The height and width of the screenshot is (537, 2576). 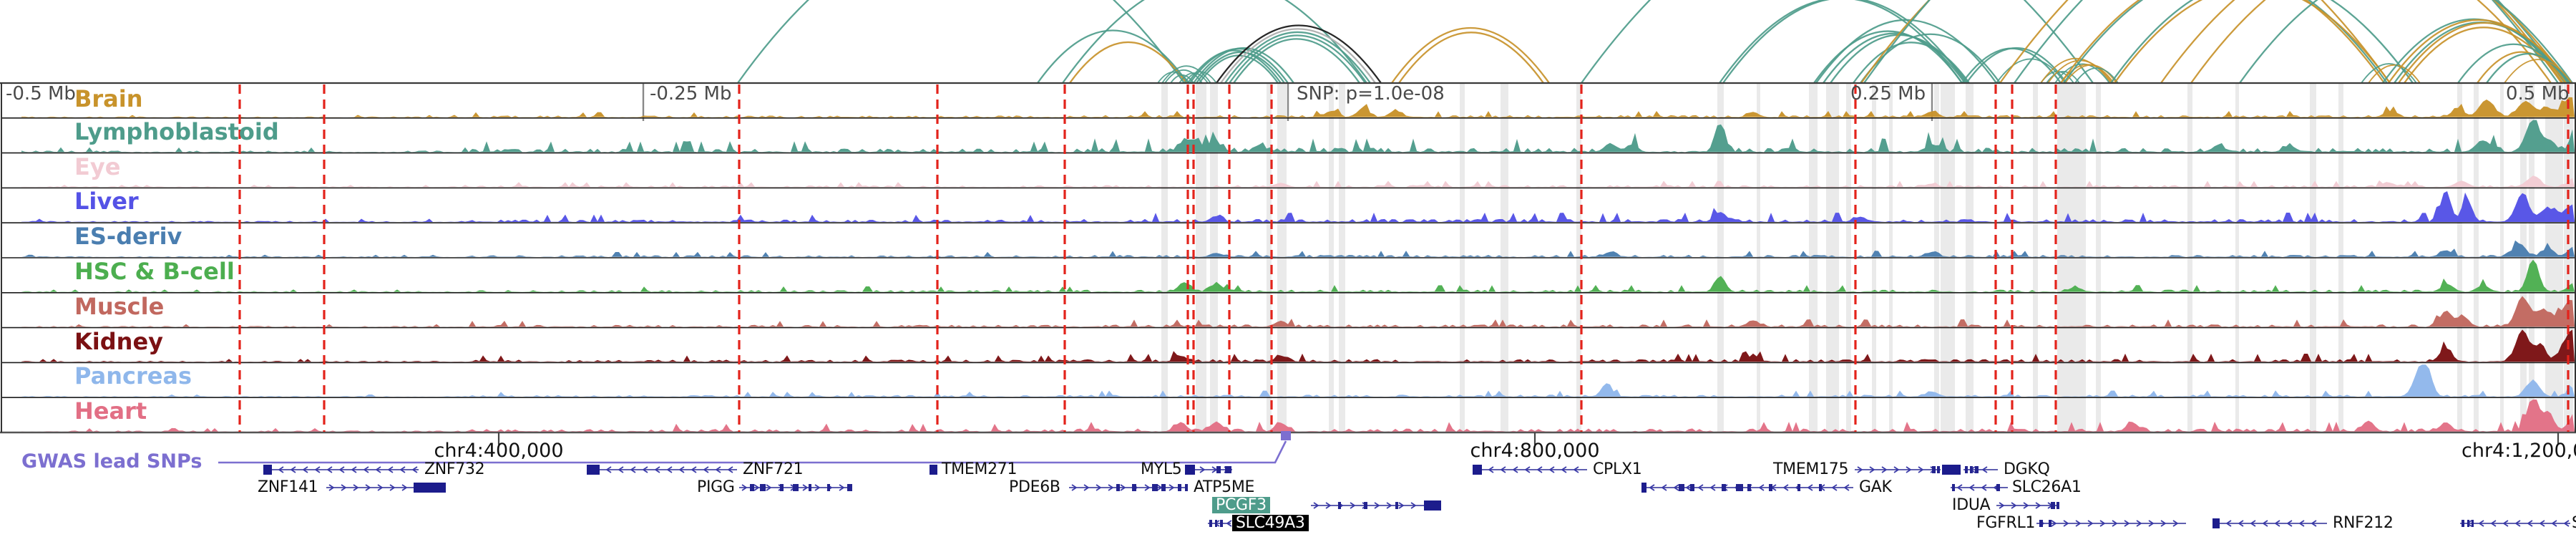 What do you see at coordinates (1888, 94) in the screenshot?
I see `ruler-label-0-25mb: 0.25 Mb` at bounding box center [1888, 94].